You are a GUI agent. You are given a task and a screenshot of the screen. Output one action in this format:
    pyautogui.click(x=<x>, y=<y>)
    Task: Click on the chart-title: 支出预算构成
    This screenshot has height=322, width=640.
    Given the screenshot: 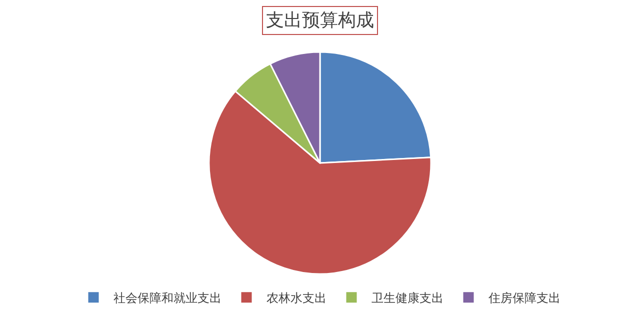 What is the action you would take?
    pyautogui.click(x=320, y=20)
    